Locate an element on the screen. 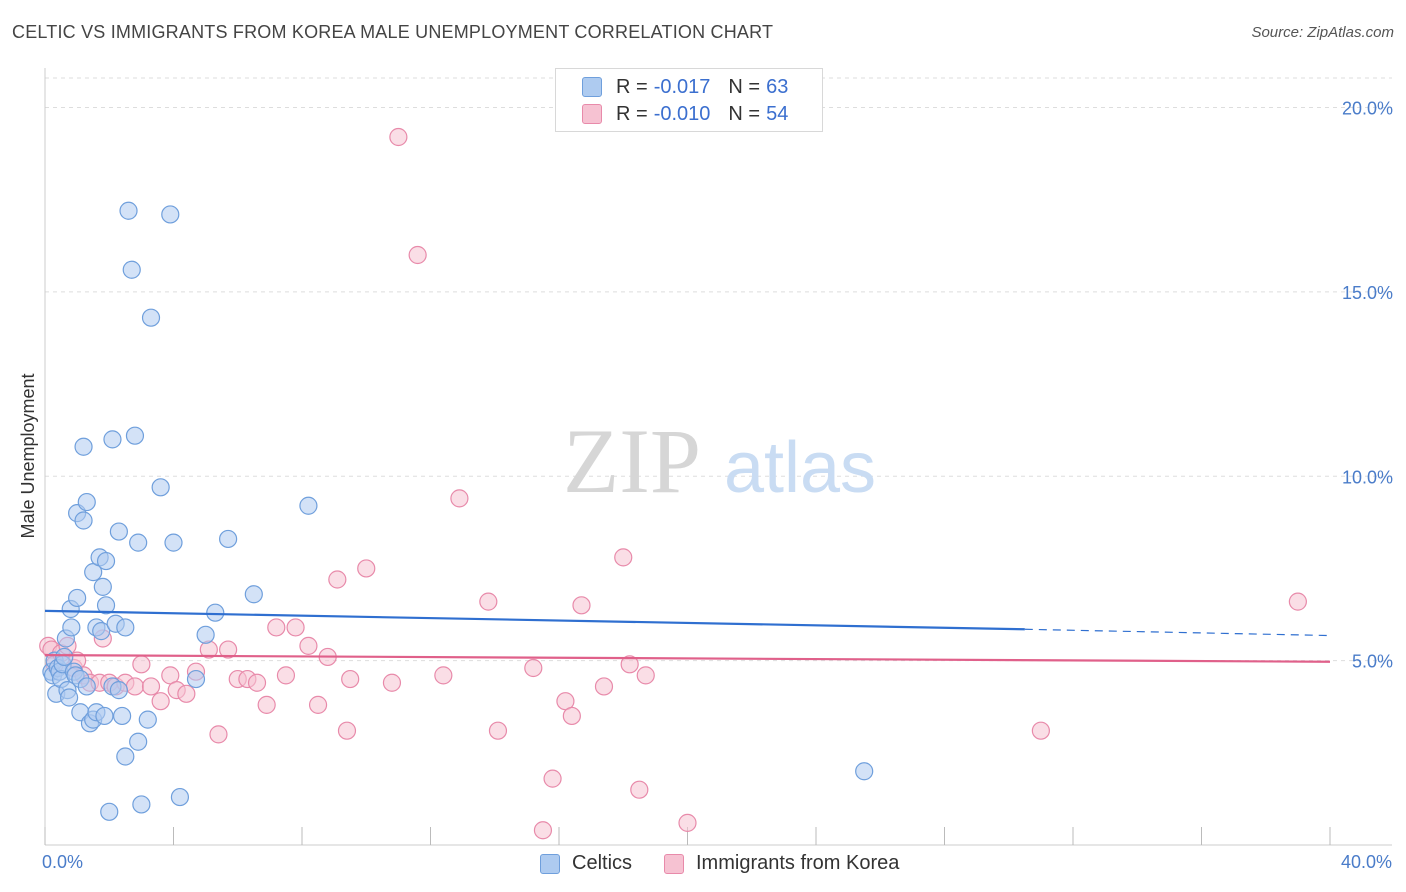 The image size is (1406, 892). y-axis-label: Male Unemployment is located at coordinates (28, 455).